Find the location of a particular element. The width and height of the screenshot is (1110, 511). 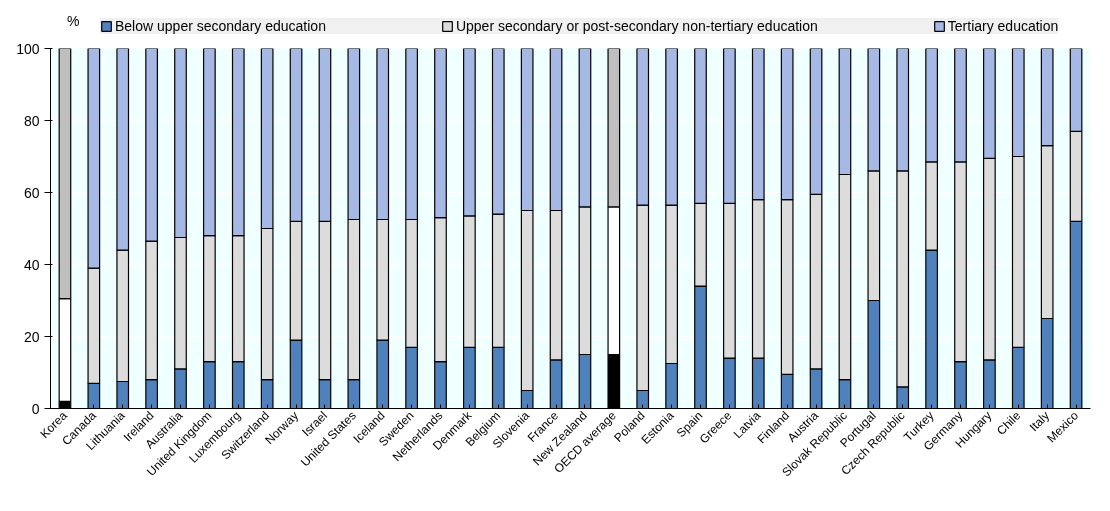

y-axis-title: % is located at coordinates (73, 21).